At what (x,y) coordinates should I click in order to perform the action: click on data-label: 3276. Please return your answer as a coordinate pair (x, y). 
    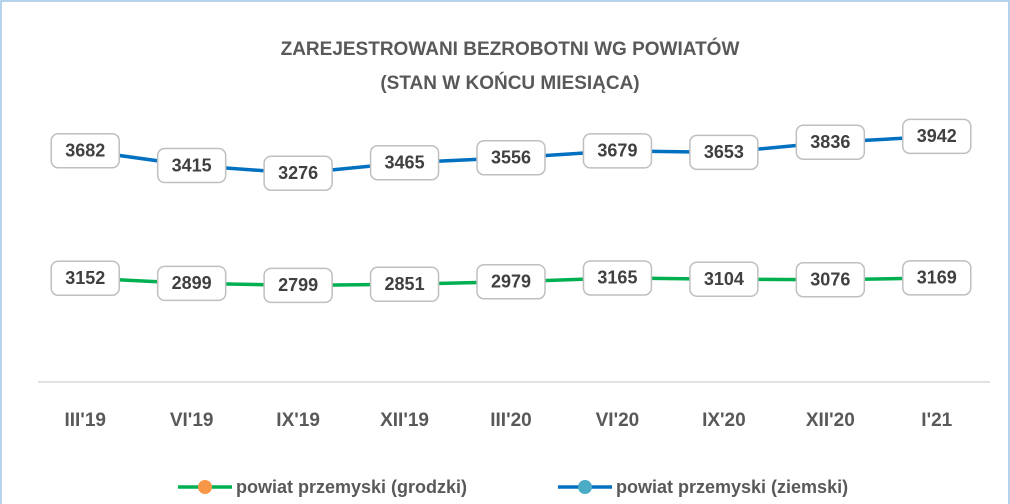
    Looking at the image, I should click on (298, 173).